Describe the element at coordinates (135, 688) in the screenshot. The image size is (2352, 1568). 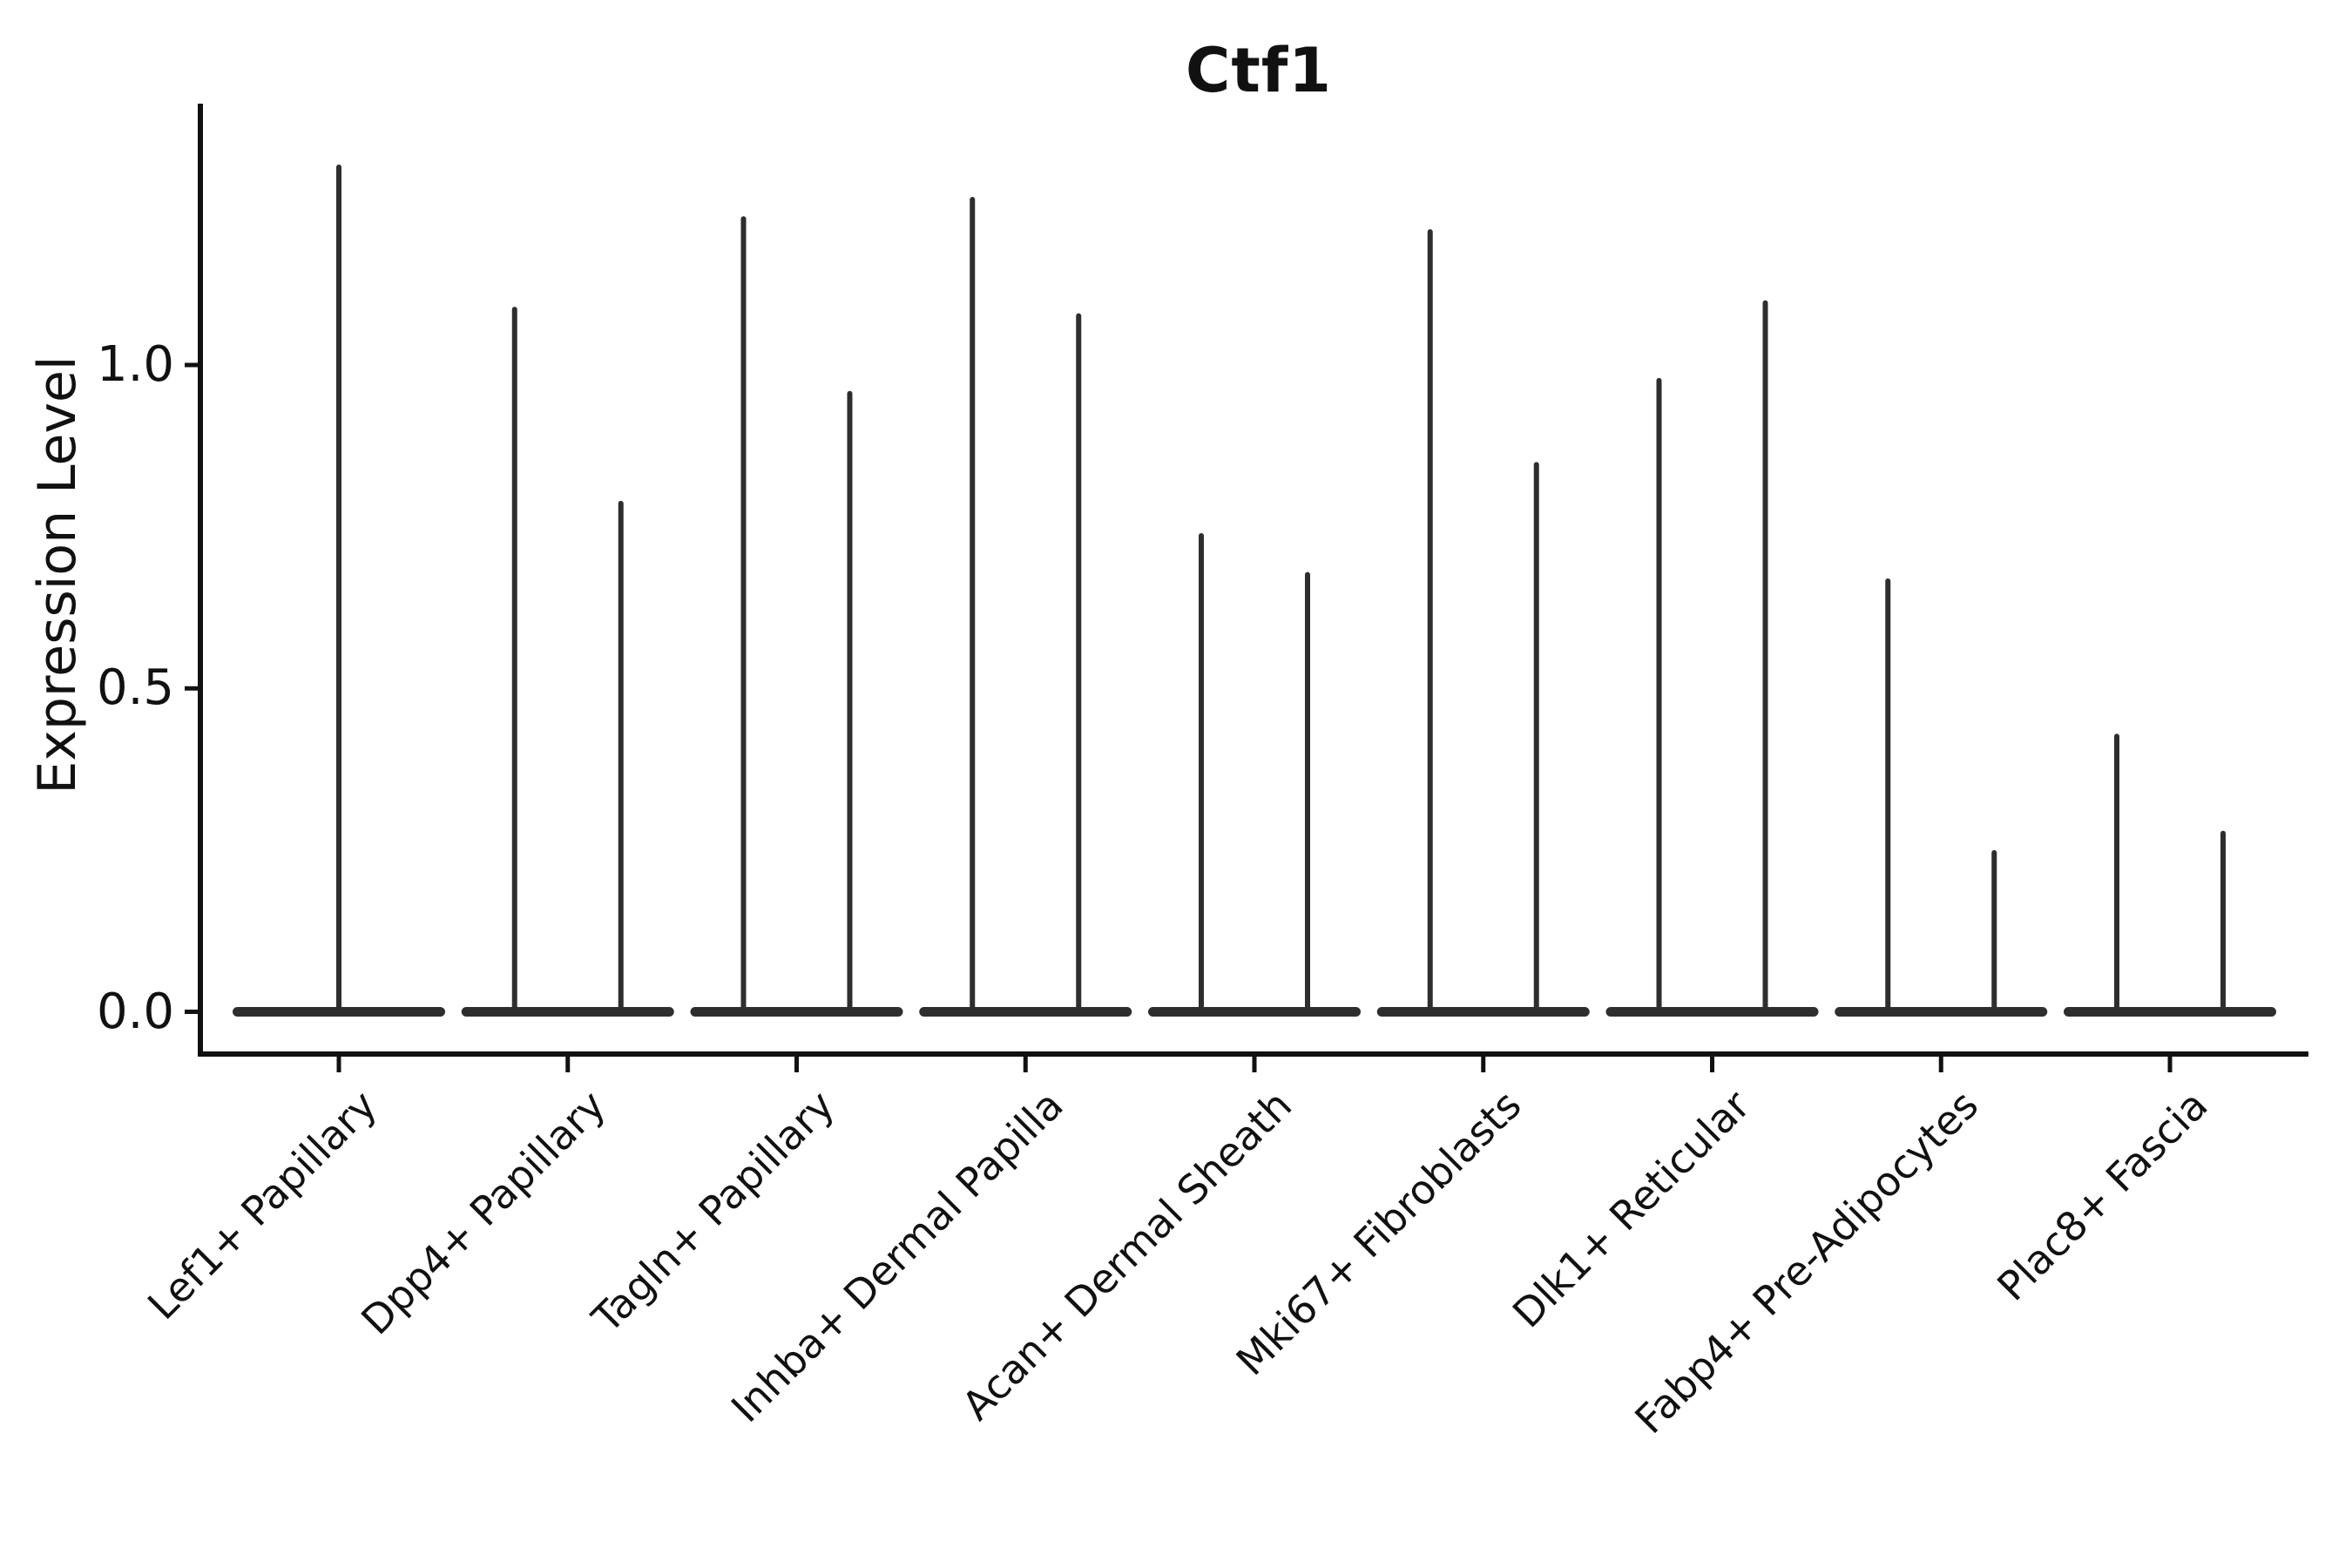
I see `y-tick-label: 0.5` at that location.